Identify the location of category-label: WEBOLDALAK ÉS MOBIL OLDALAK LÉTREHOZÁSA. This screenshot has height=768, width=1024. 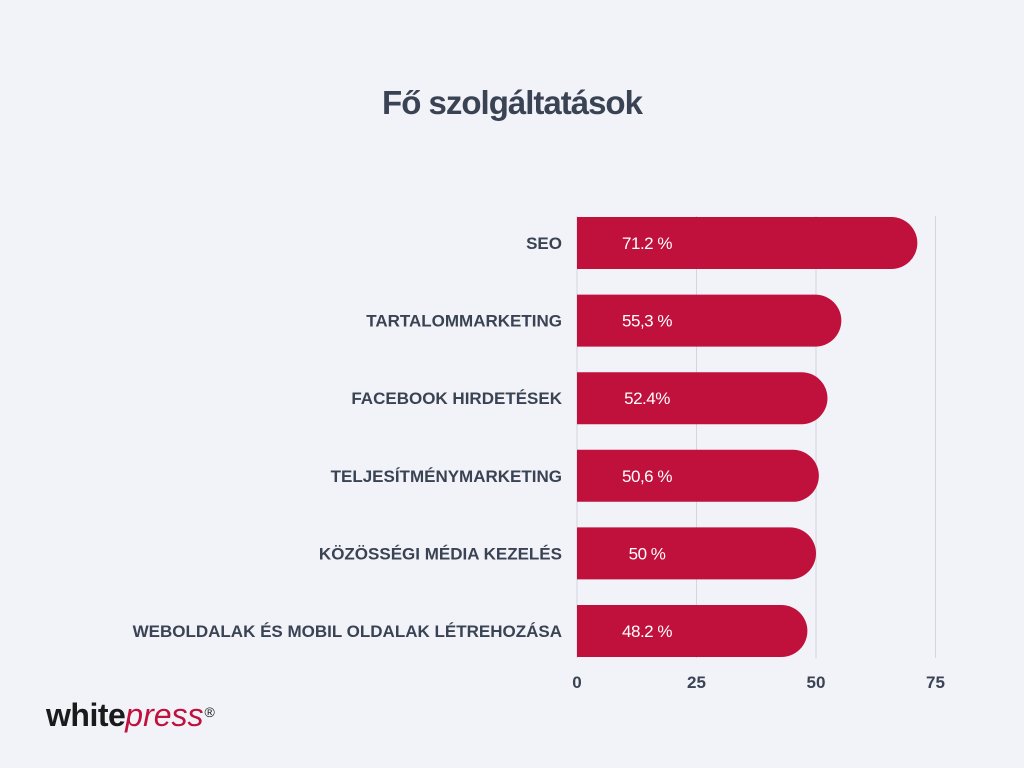
(347, 631).